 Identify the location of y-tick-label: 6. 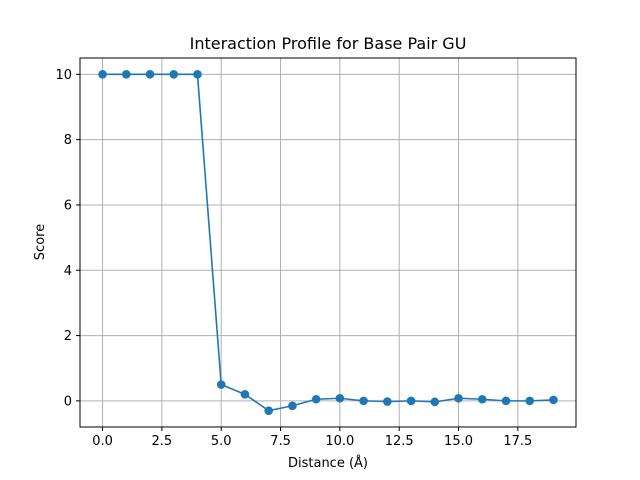
(68, 205).